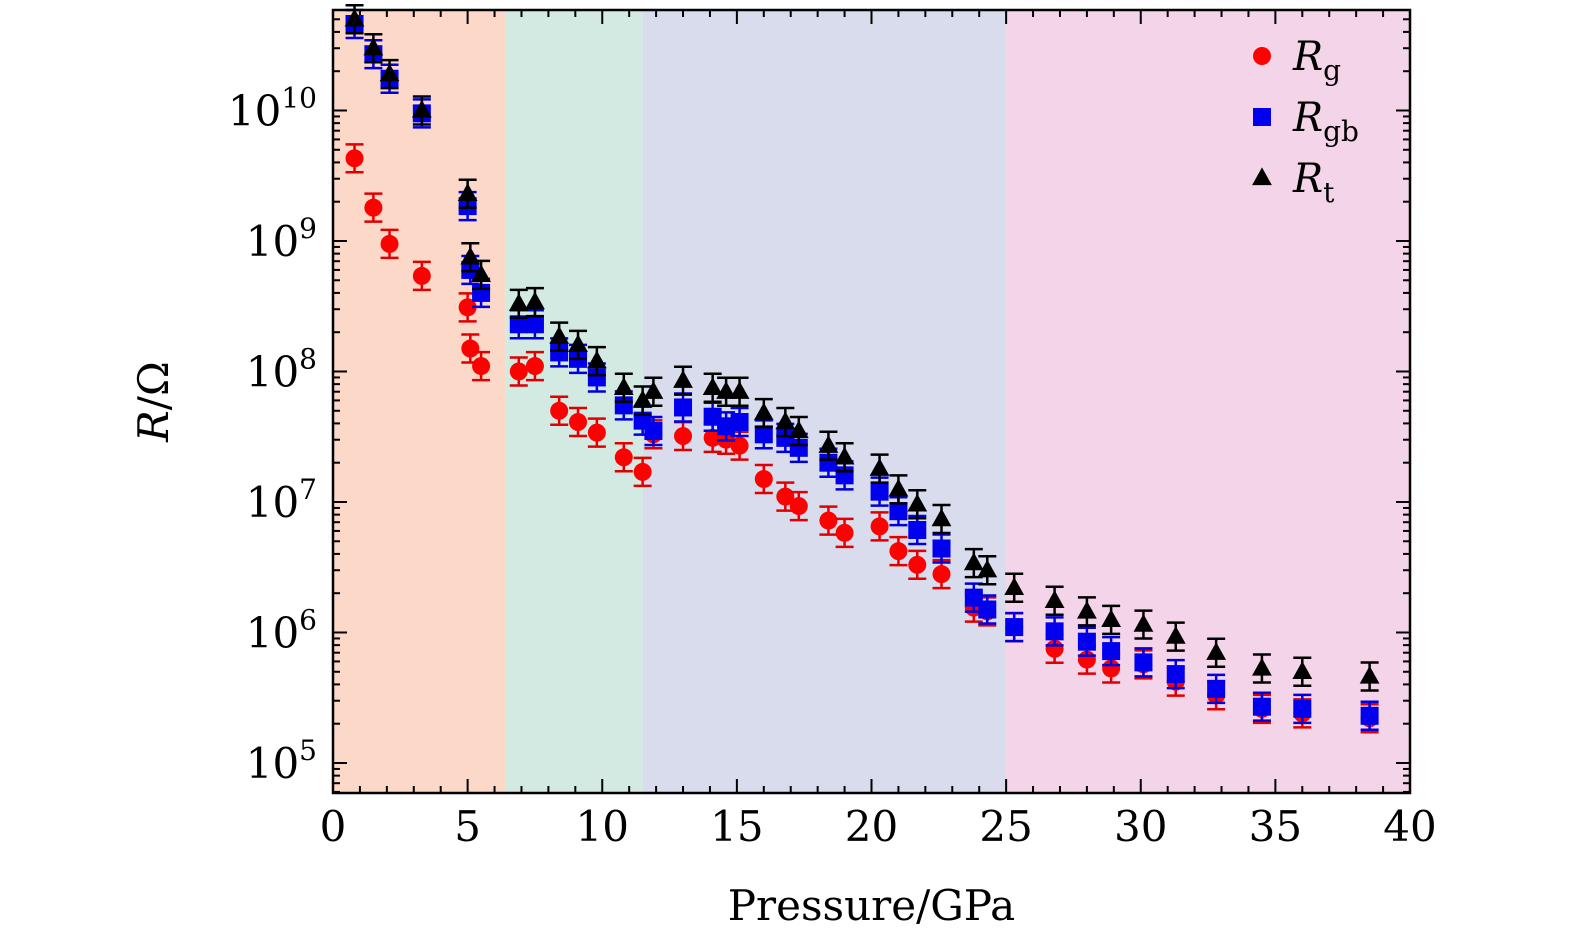  I want to click on legend-label: Rt, so click(1313, 182).